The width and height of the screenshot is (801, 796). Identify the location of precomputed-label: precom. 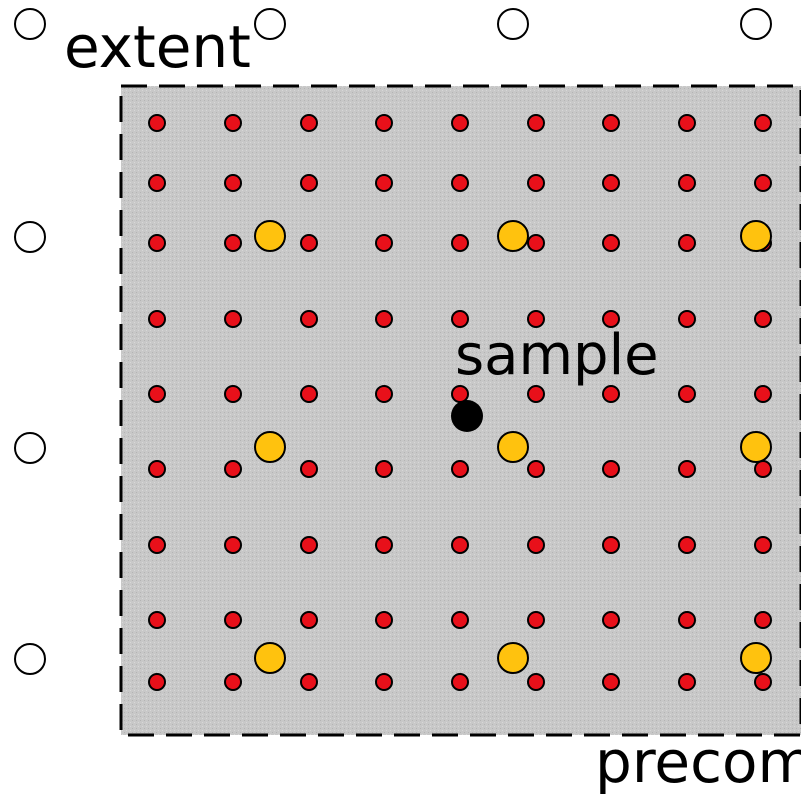
(698, 762).